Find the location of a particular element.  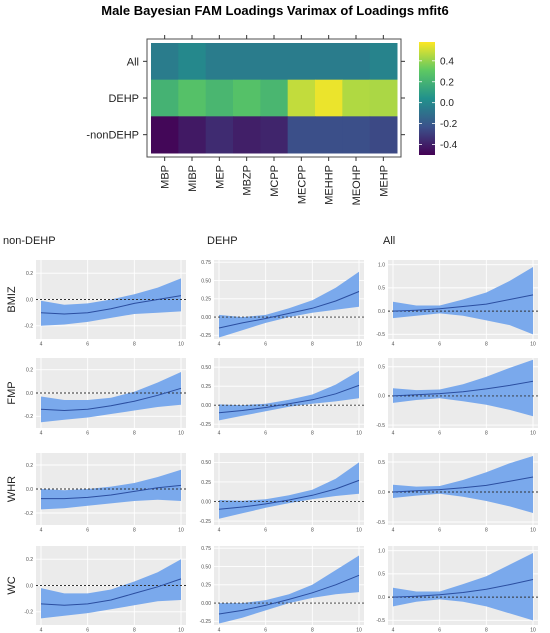

panel-fmp-nondehp: 0.2 0.0 -0.2 4 6 8 10 is located at coordinates (105, 397).